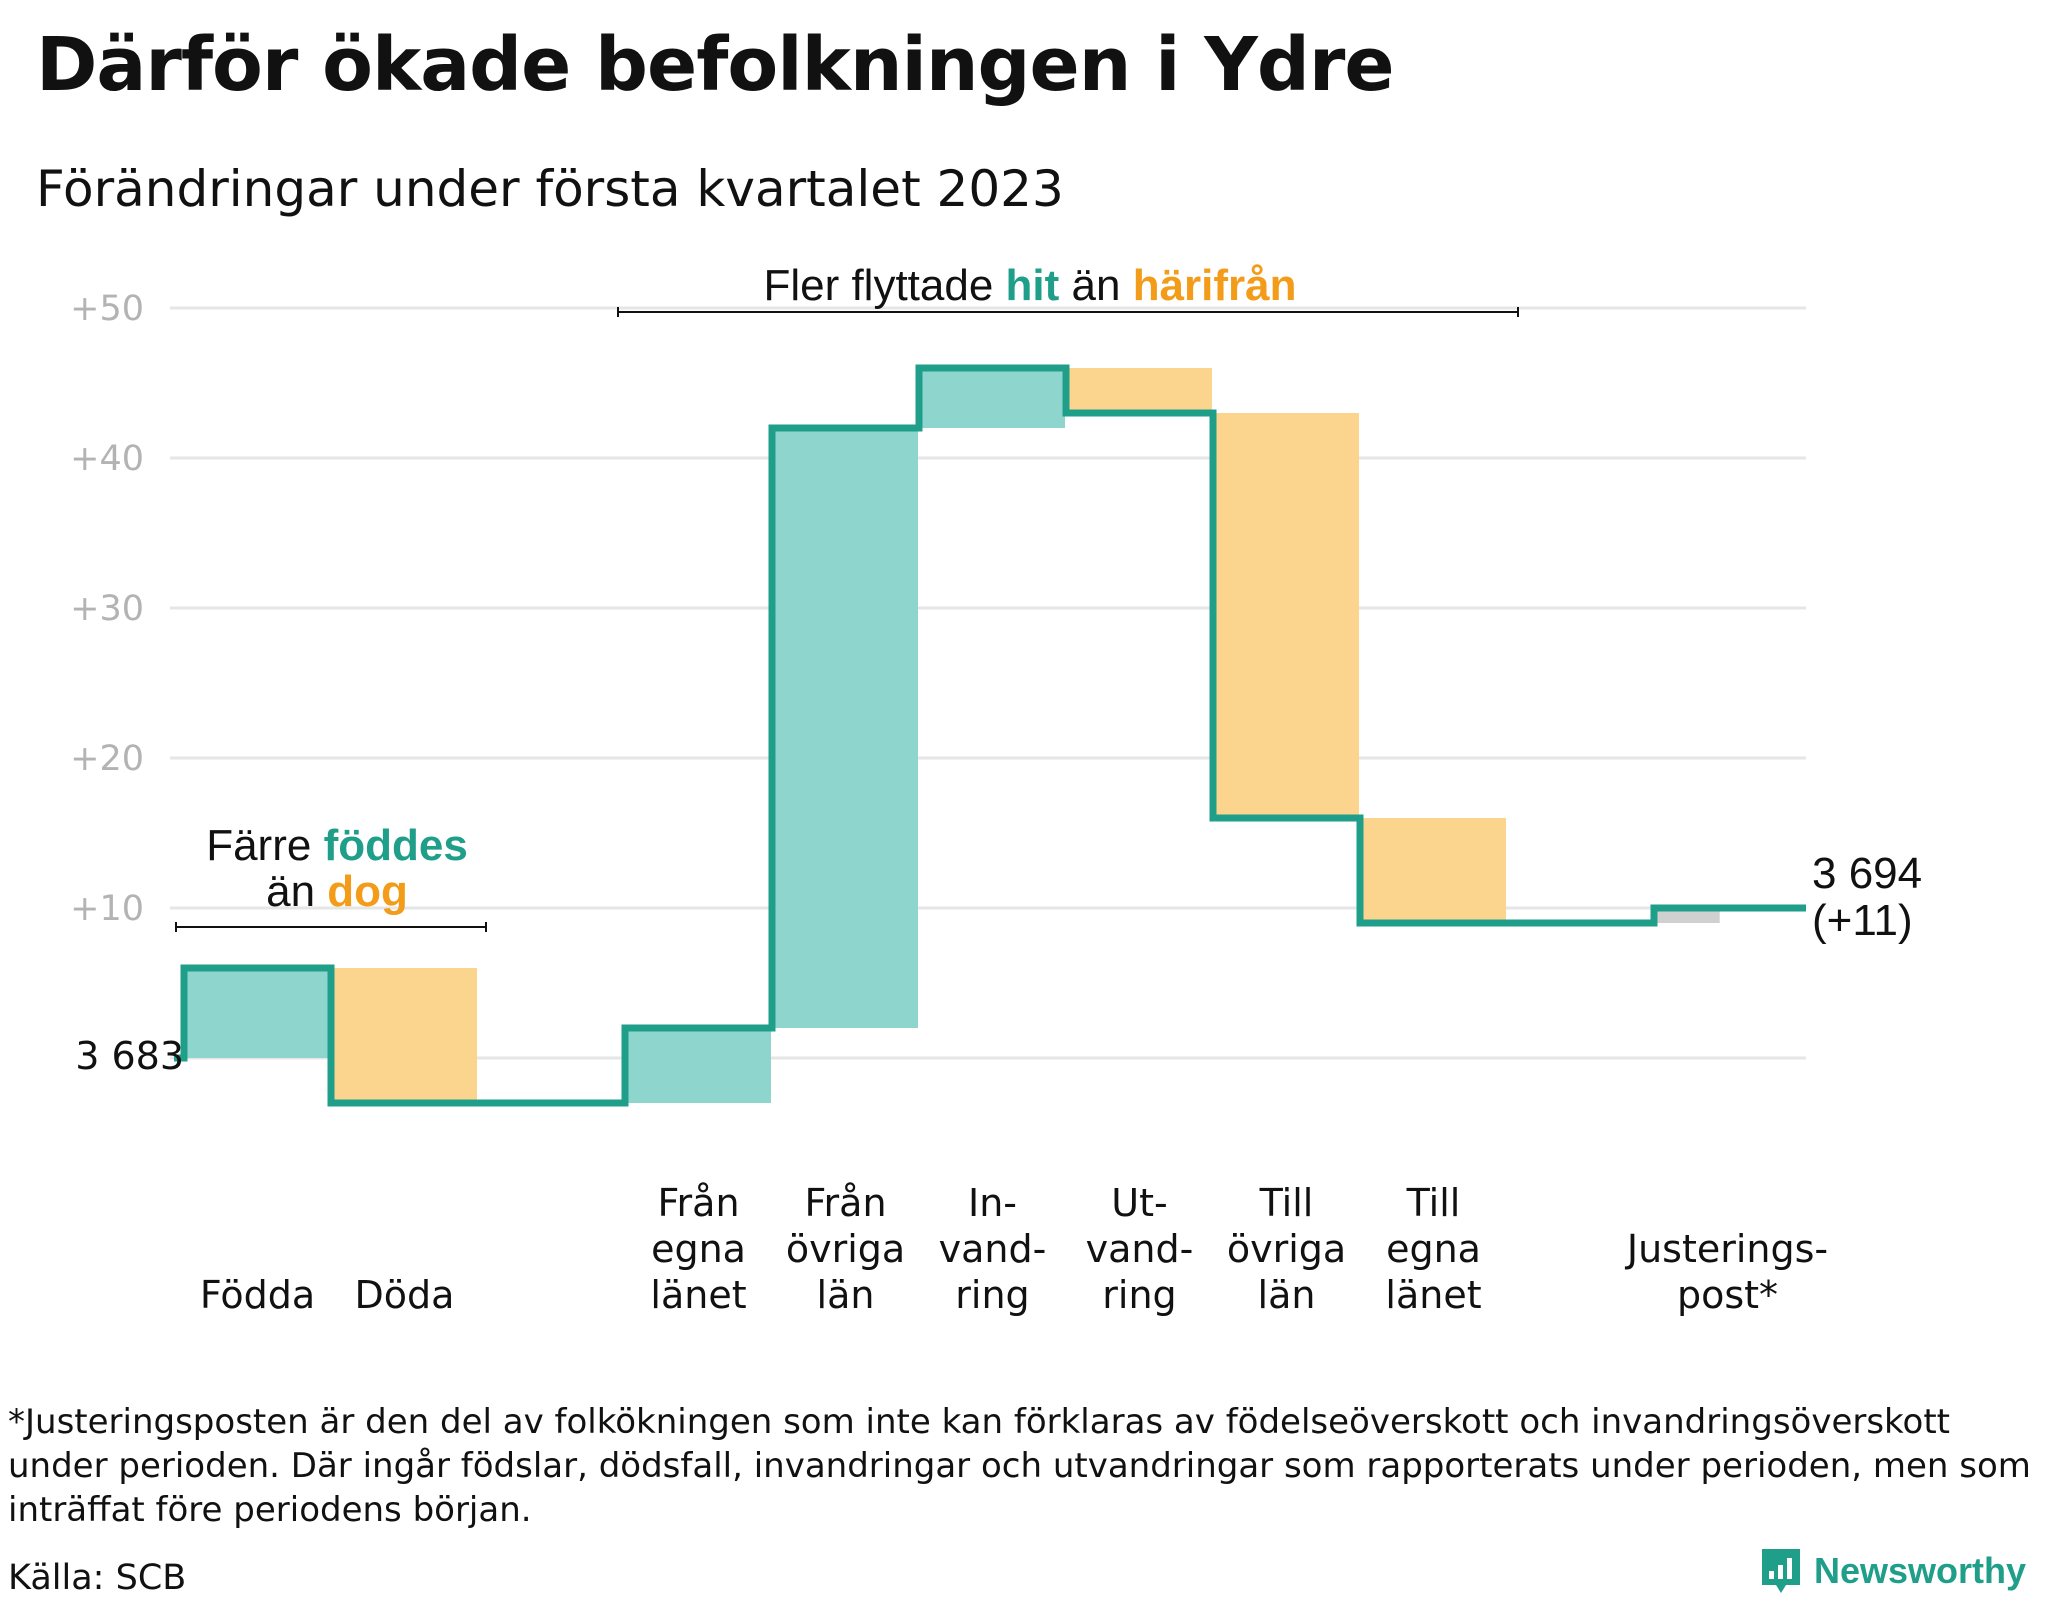 This screenshot has width=2048, height=1600. Describe the element at coordinates (367, 891) in the screenshot. I see `annotation-natural-deaths: dog` at that location.